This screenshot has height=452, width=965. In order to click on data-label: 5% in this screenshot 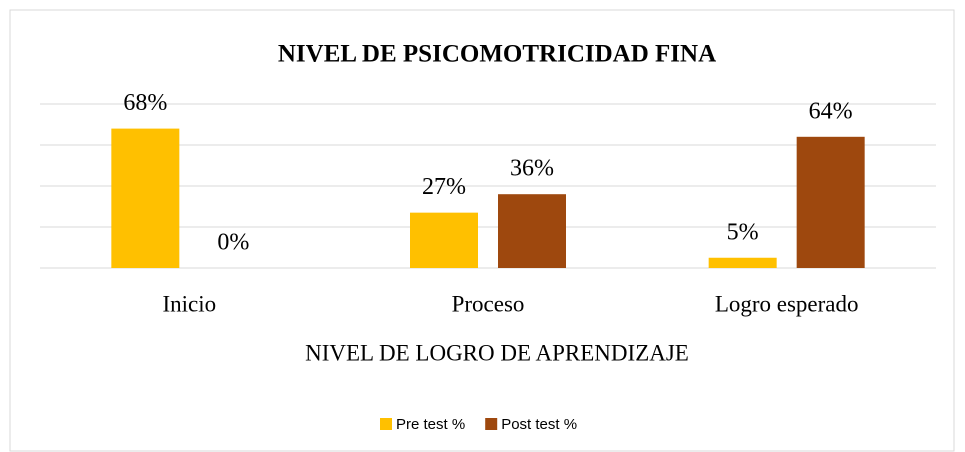, I will do `click(743, 232)`.